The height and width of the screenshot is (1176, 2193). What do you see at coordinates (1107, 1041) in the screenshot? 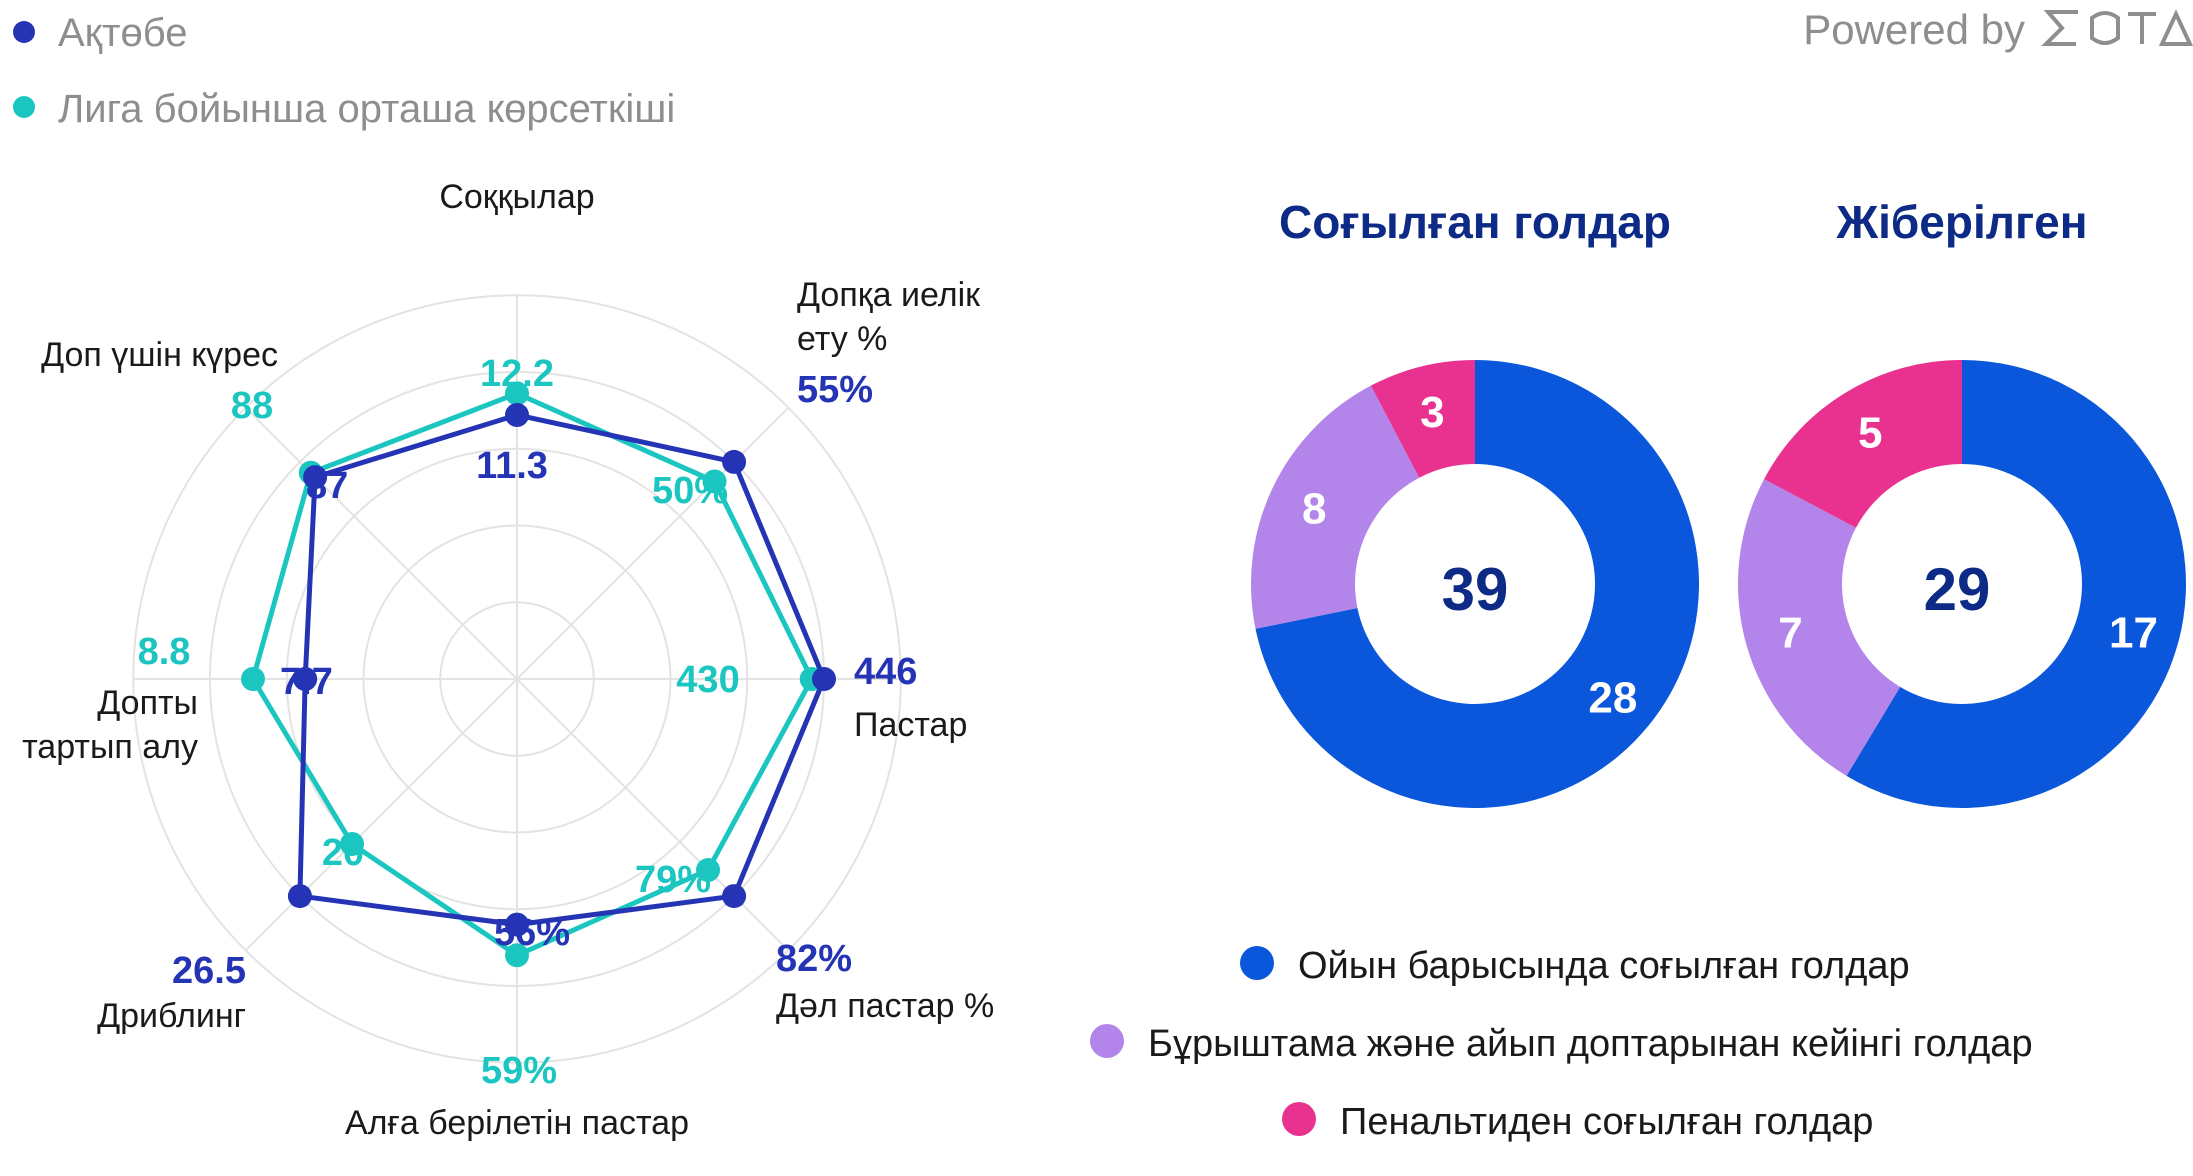
I see `legend-marker-set-piece` at bounding box center [1107, 1041].